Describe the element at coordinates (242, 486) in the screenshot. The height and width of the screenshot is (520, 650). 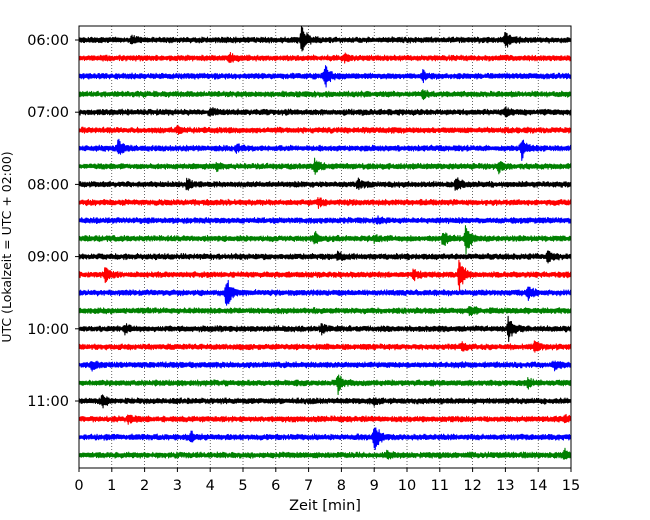
I see `x-tick-label: 5` at that location.